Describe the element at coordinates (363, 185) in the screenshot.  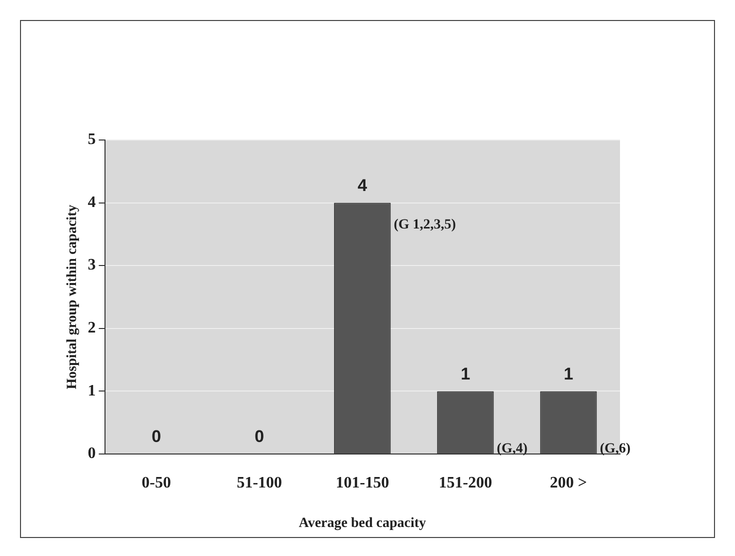
I see `data-label: 4` at that location.